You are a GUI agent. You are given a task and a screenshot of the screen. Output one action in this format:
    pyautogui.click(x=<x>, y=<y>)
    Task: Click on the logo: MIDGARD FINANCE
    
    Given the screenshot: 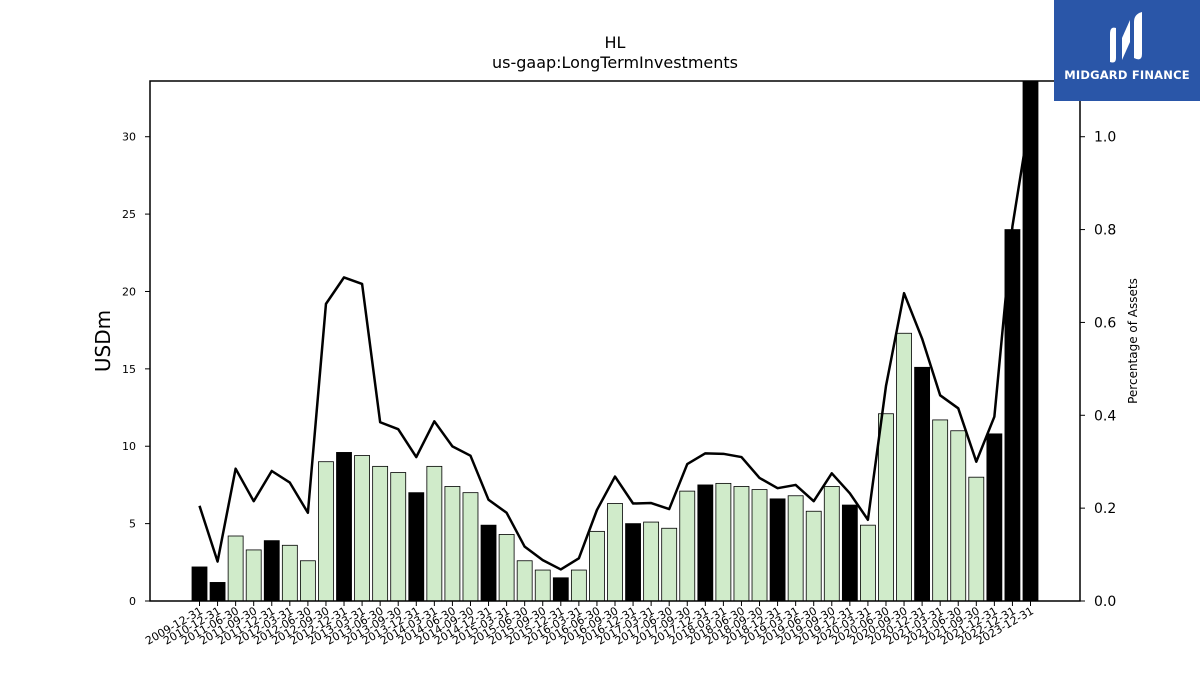 What is the action you would take?
    pyautogui.click(x=1127, y=50)
    